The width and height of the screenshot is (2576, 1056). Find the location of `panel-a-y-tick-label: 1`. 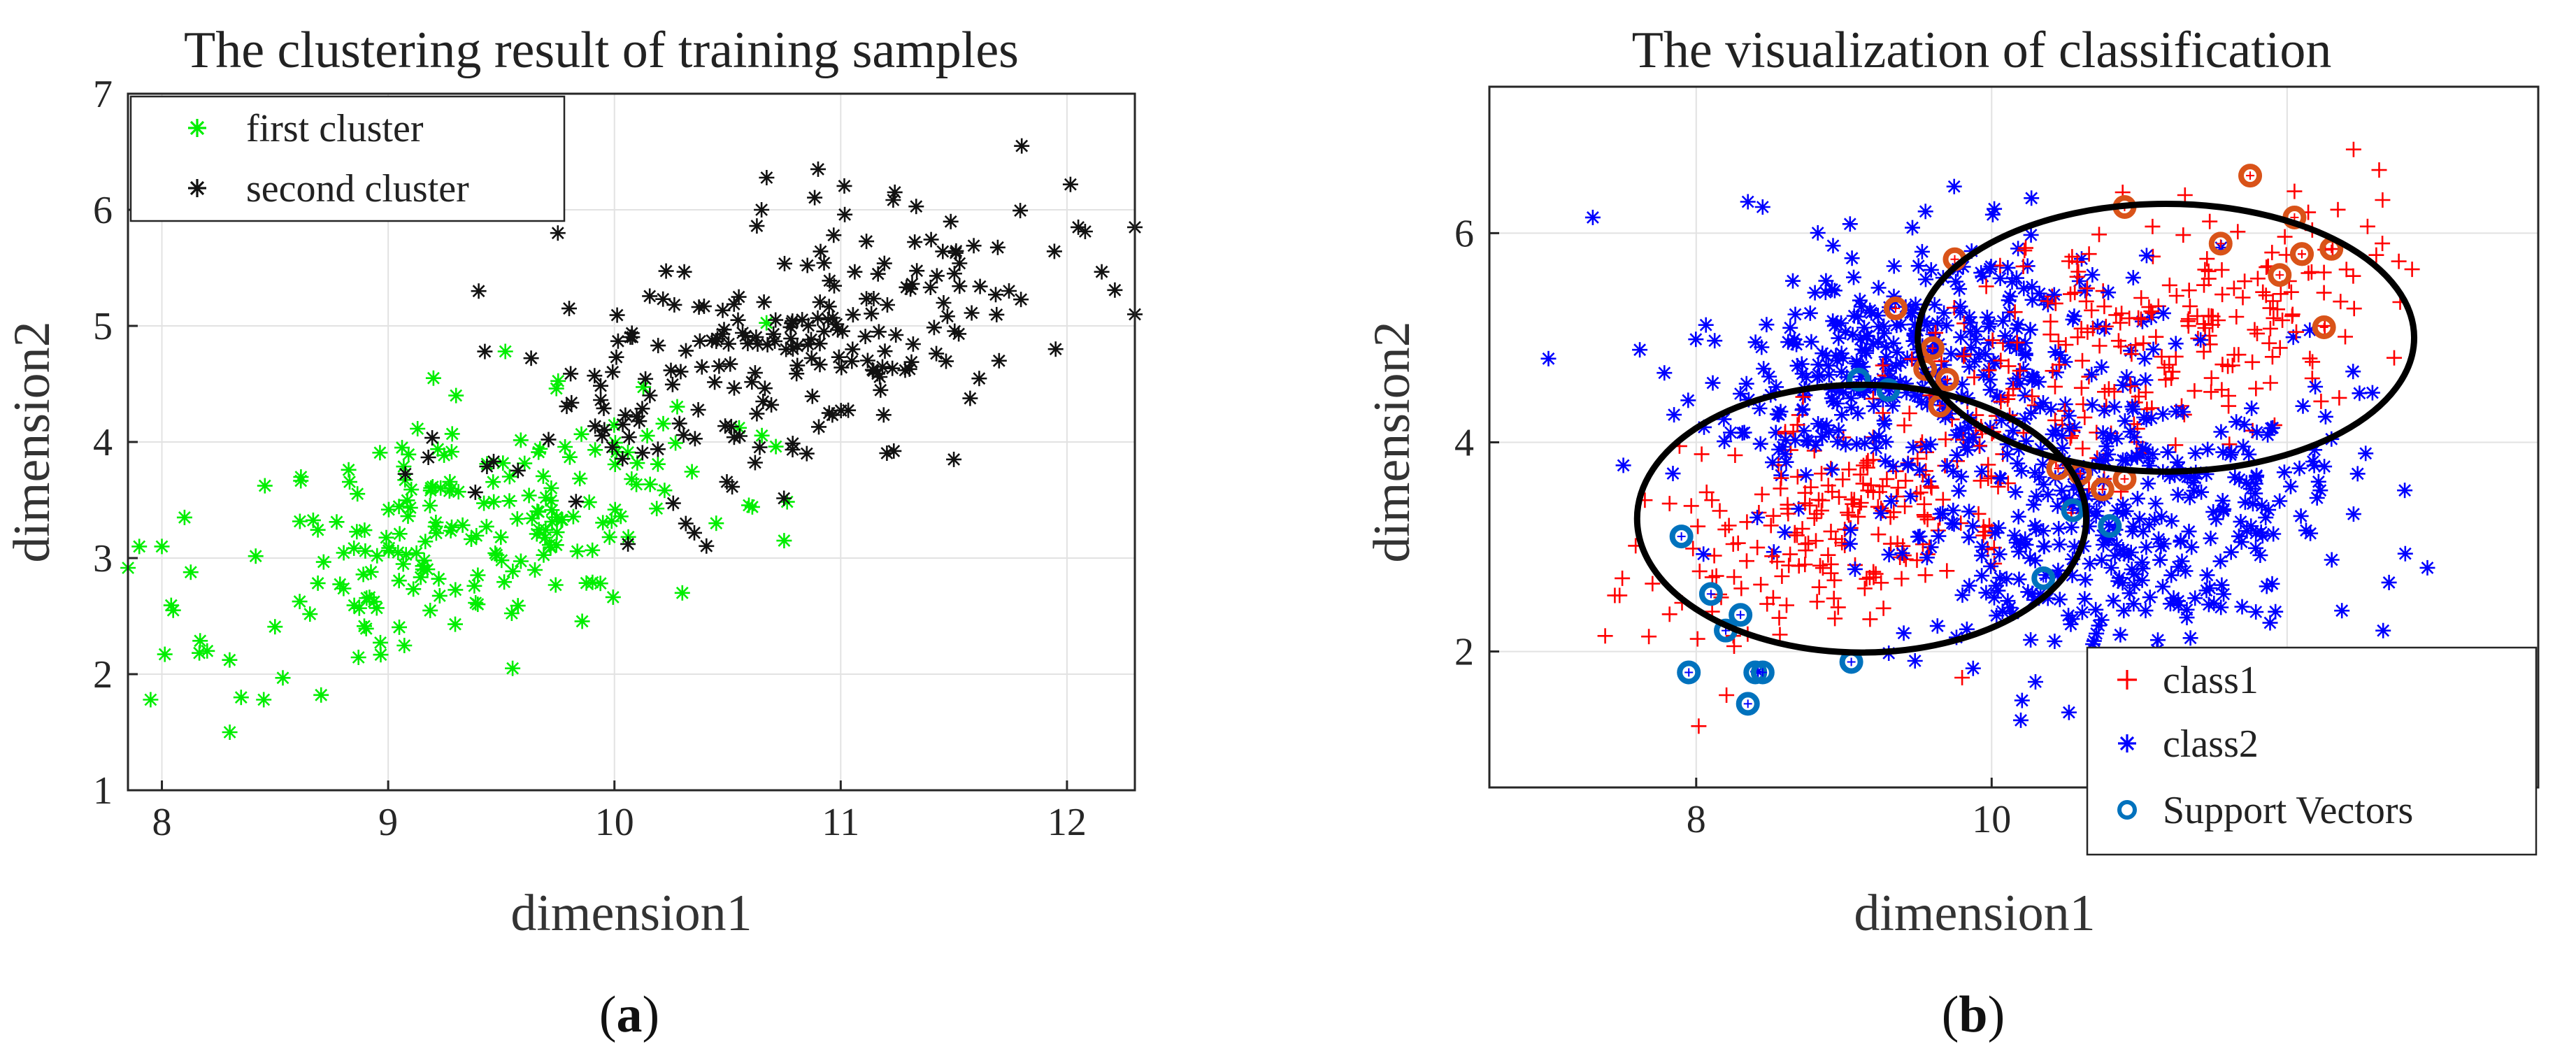

panel-a-y-tick-label: 1 is located at coordinates (103, 791).